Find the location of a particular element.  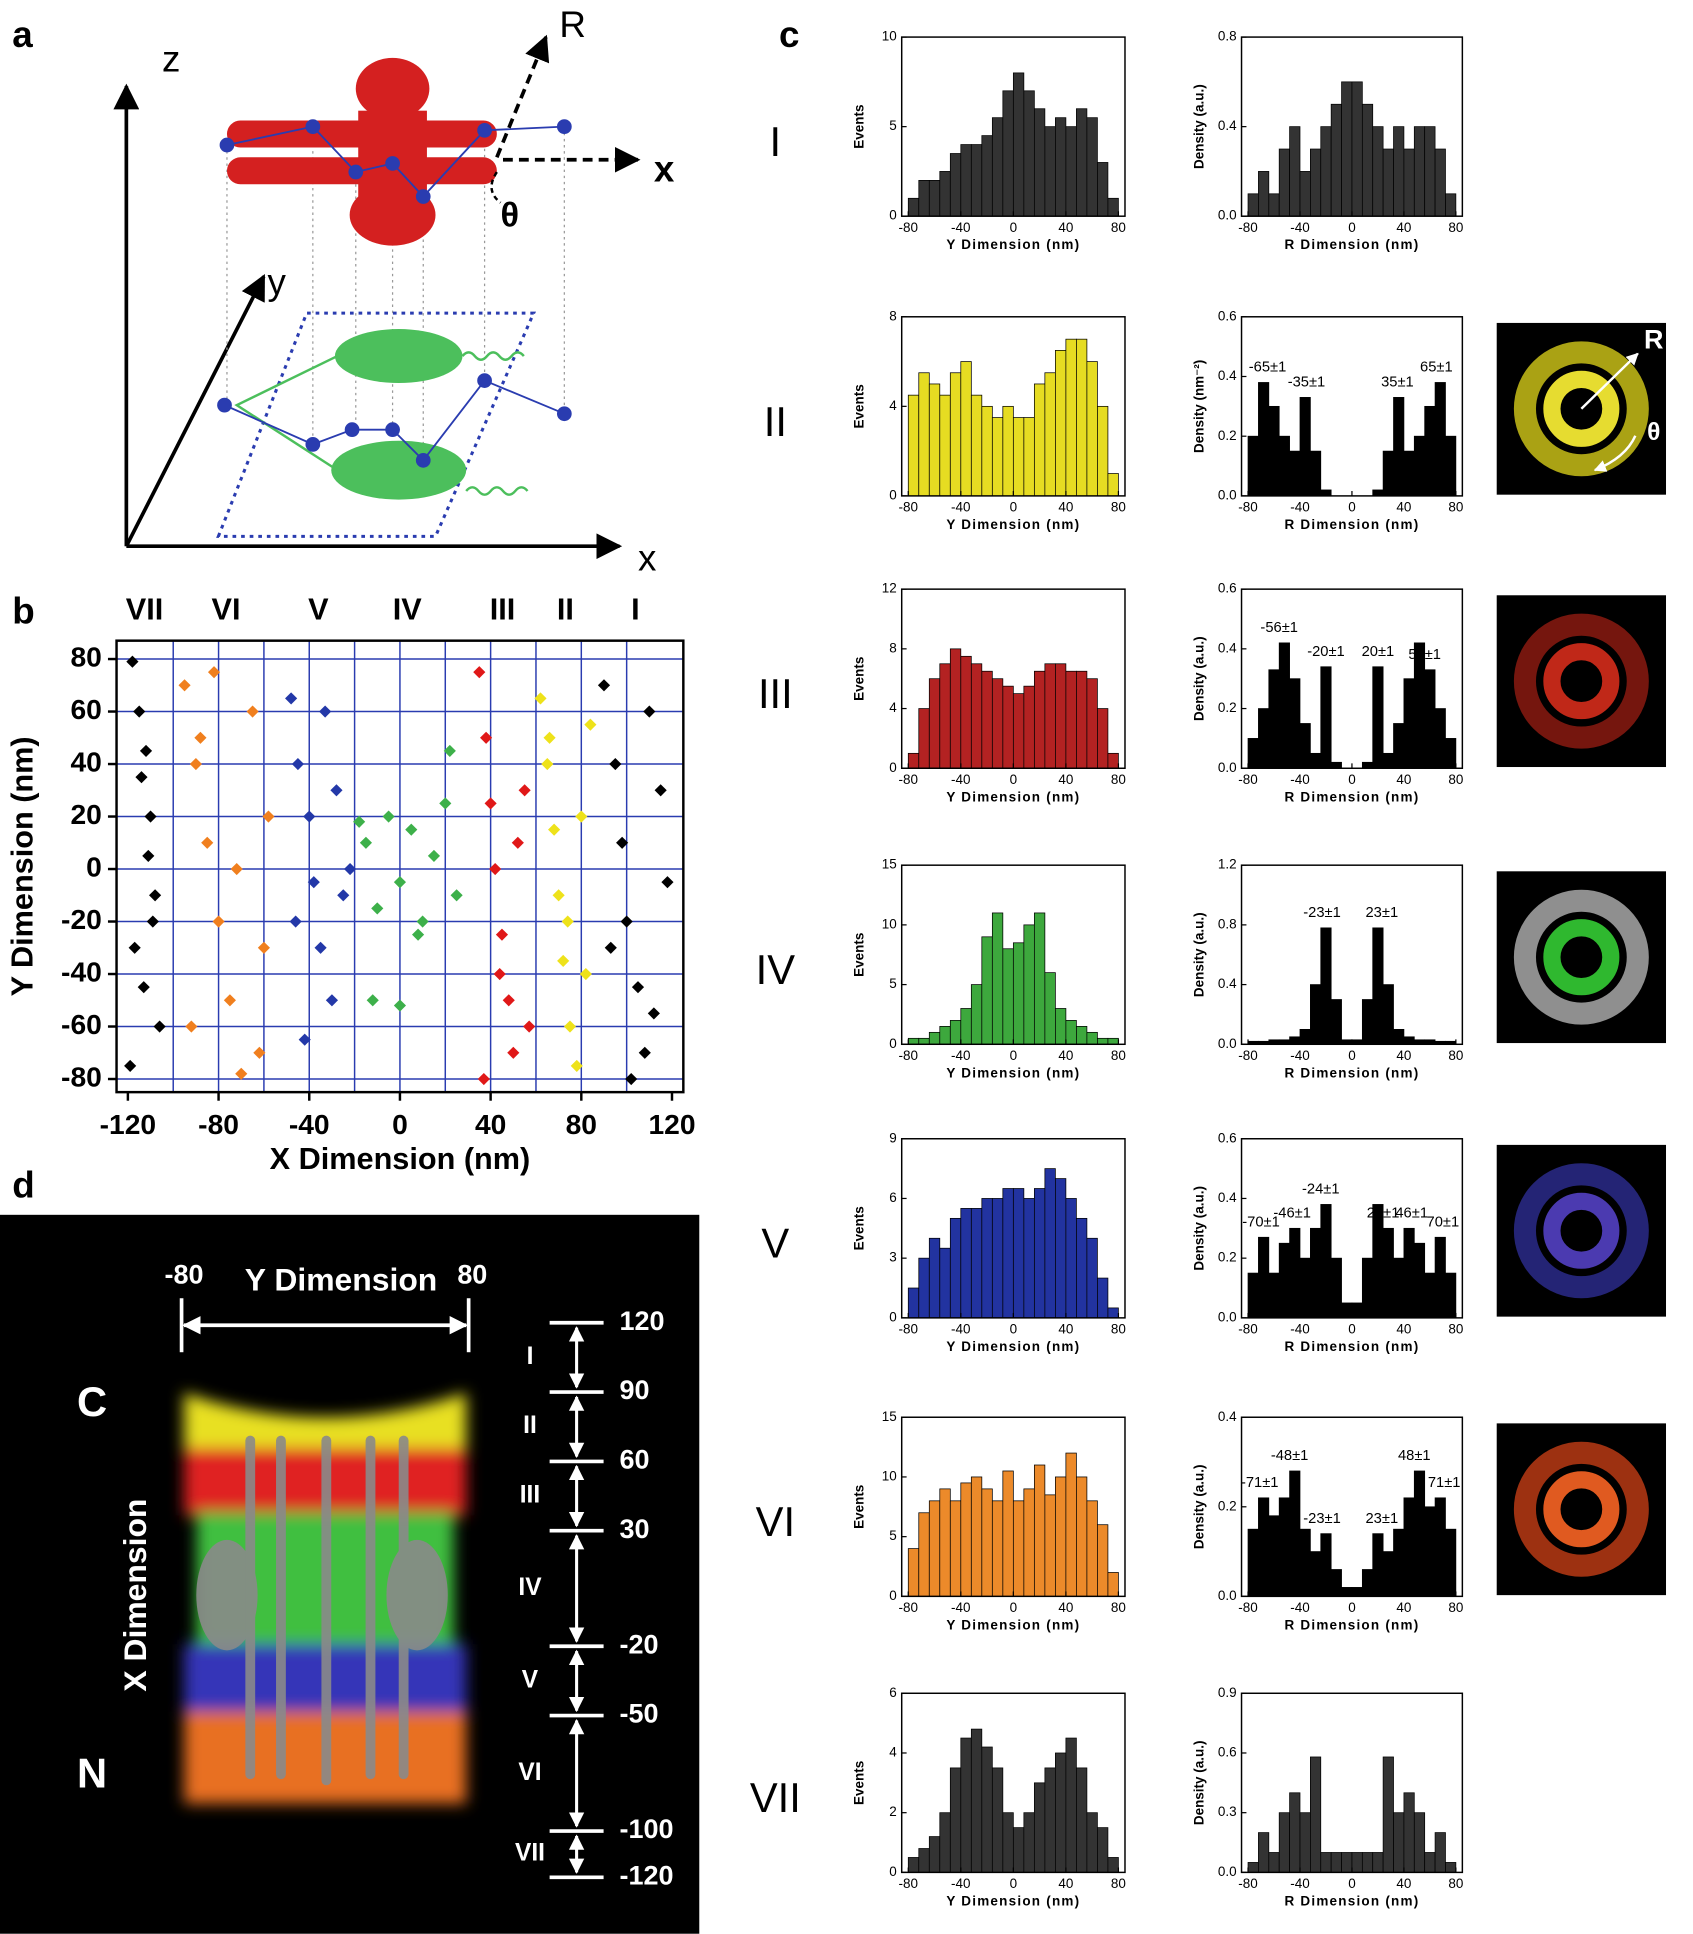

peak-label: -35±1 is located at coordinates (1307, 383).